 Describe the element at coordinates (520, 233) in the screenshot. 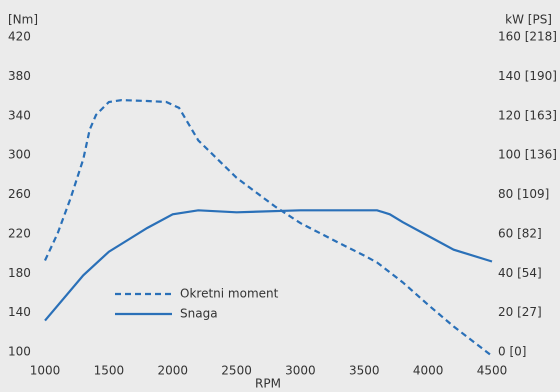

I see `y2-tick-label: 60 [82]` at that location.